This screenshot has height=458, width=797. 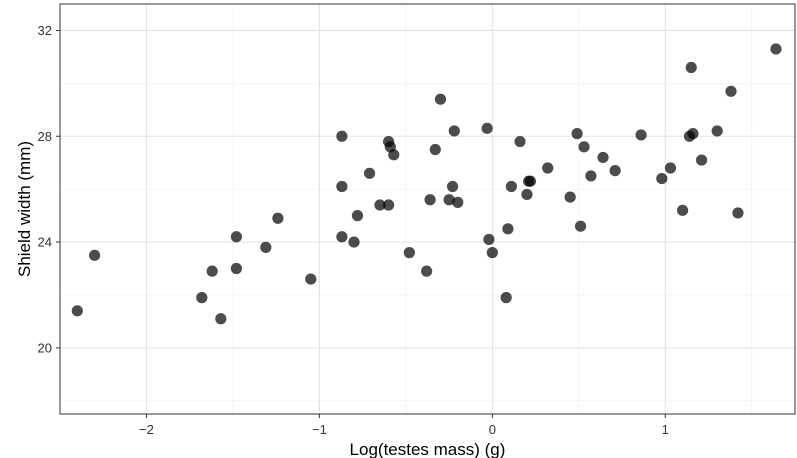 I want to click on x-tick-label: 1, so click(x=665, y=429).